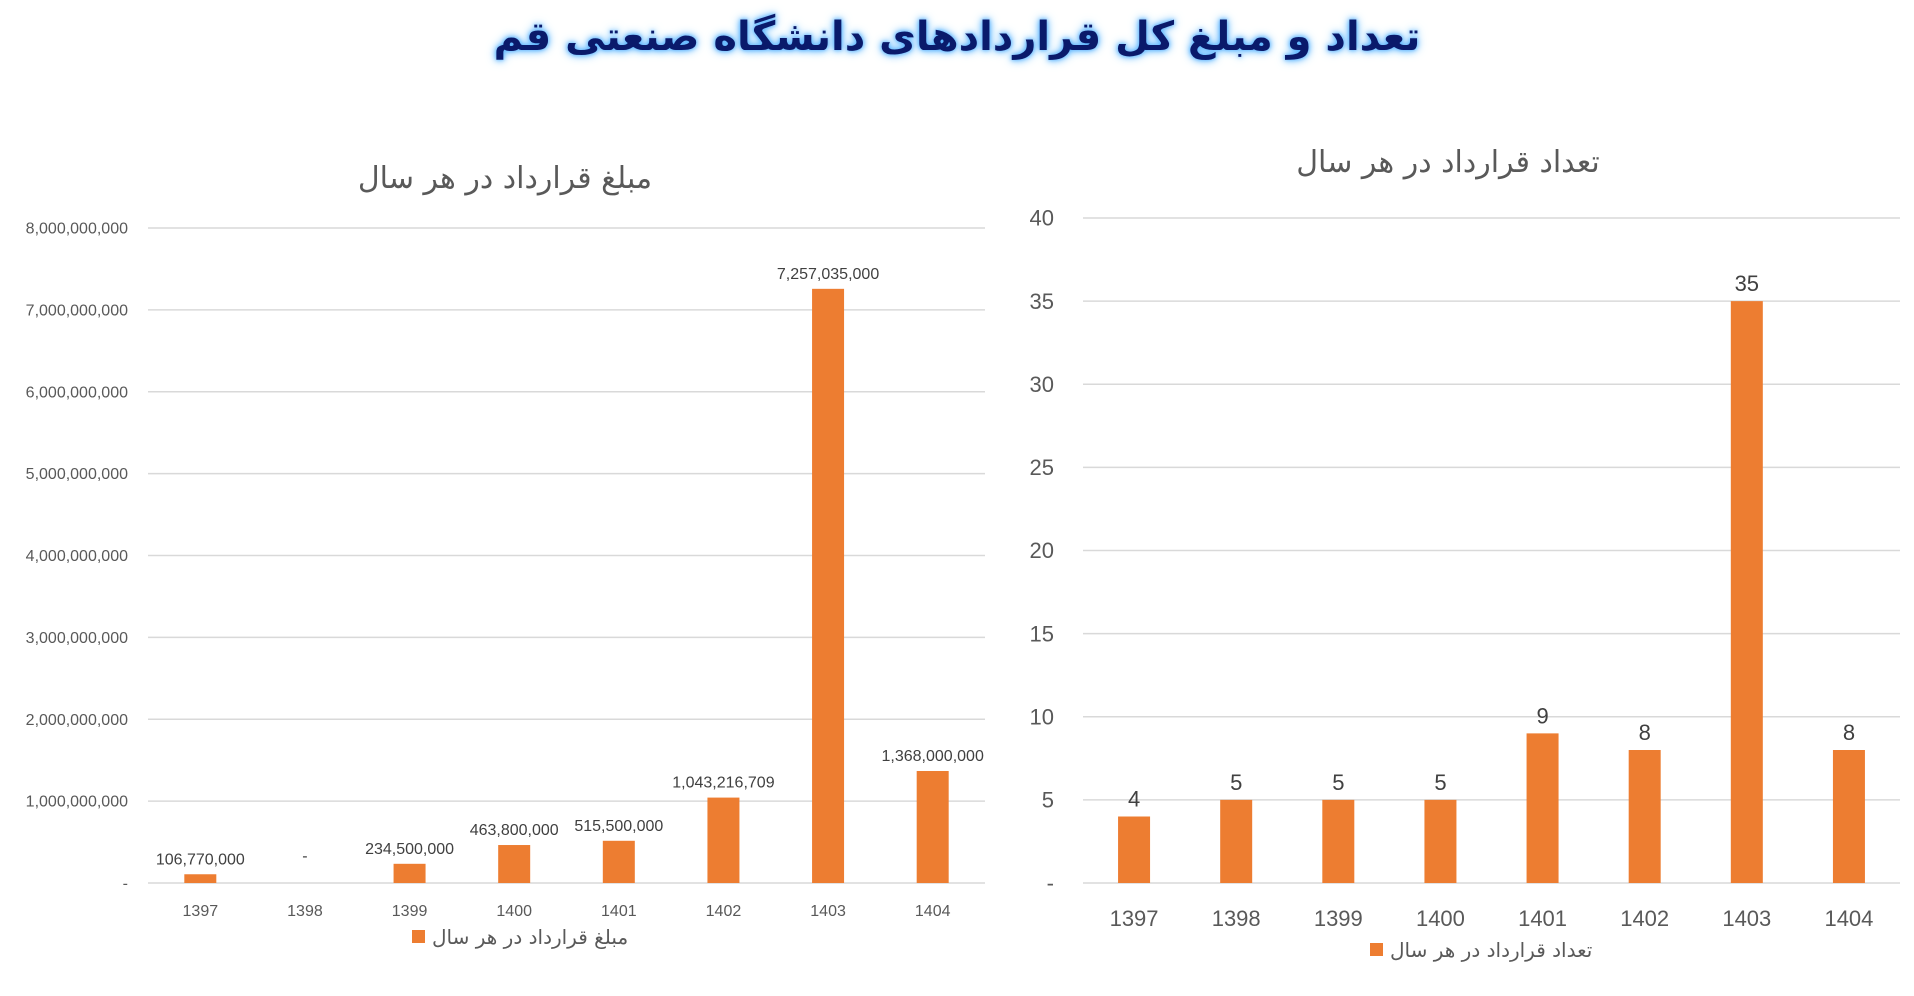  What do you see at coordinates (1134, 799) in the screenshot?
I see `data-label: 4` at bounding box center [1134, 799].